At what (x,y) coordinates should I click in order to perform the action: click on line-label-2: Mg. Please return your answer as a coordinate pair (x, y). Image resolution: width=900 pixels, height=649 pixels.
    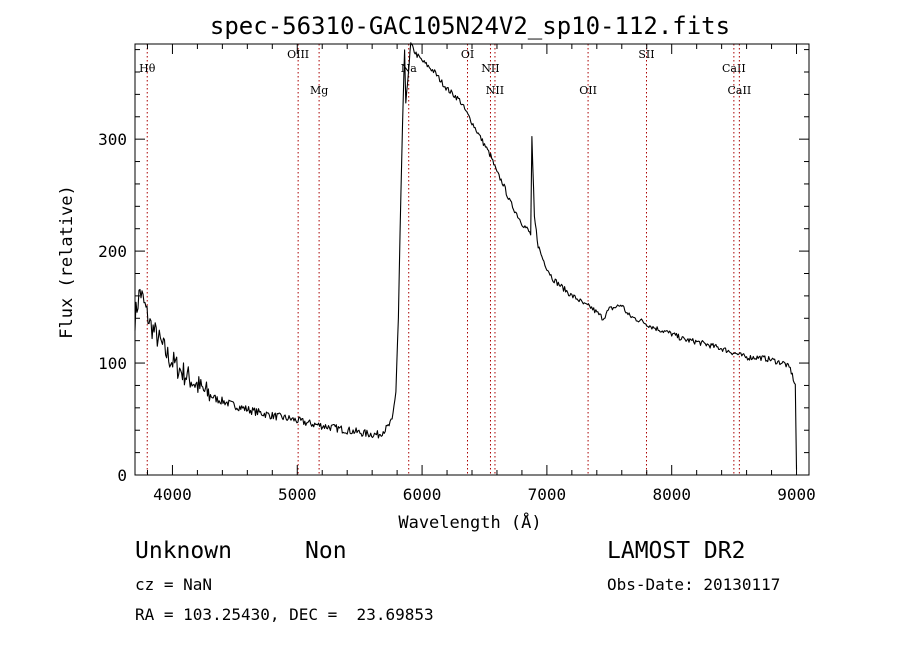
    Looking at the image, I should click on (319, 90).